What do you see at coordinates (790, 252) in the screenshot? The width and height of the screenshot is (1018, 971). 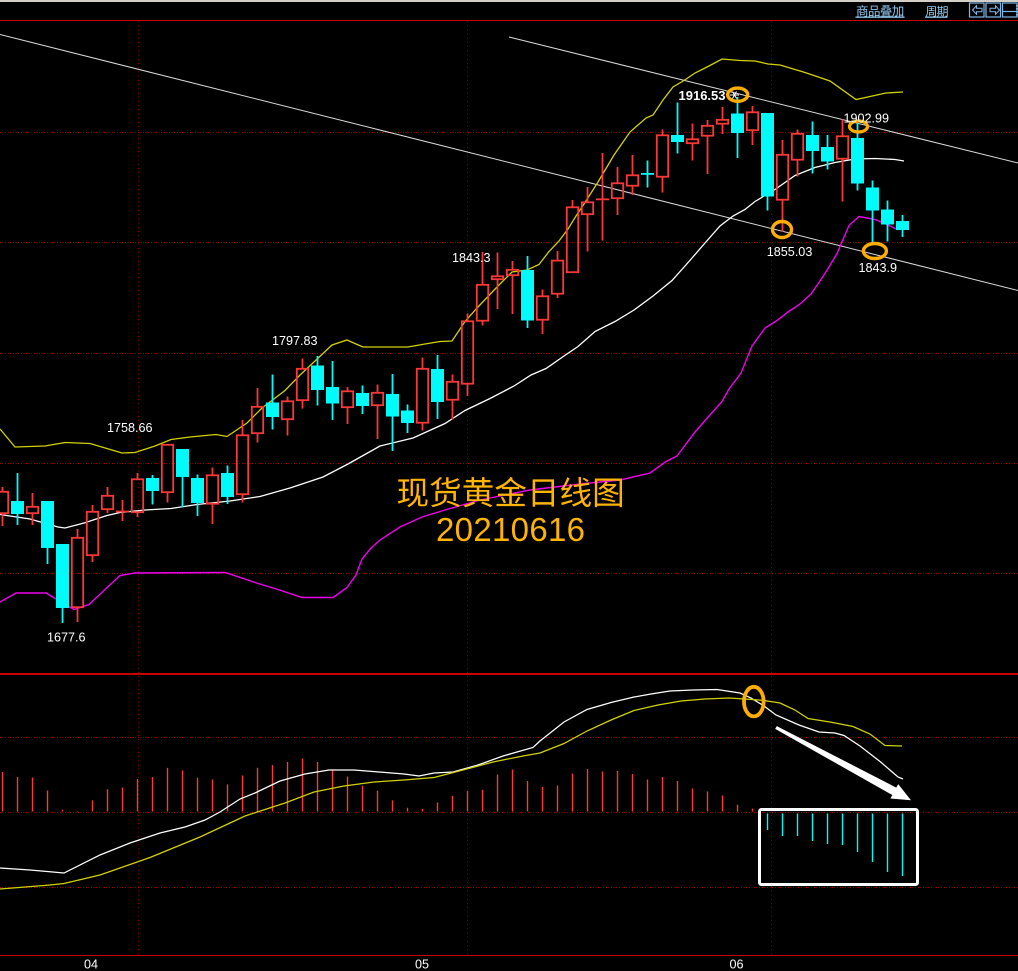 I see `svg-text: 1855.03` at bounding box center [790, 252].